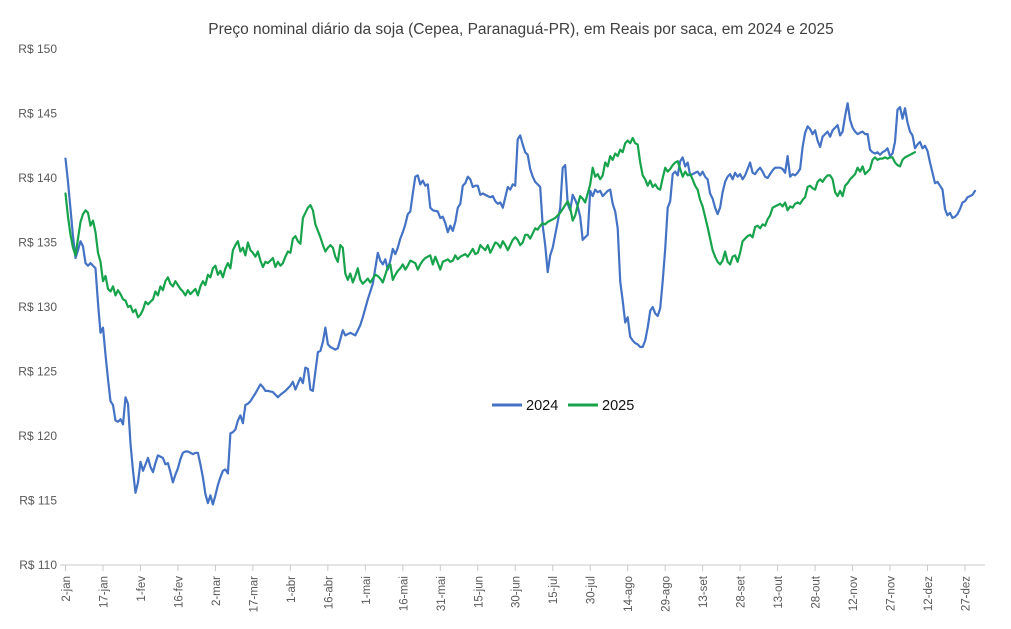  Describe the element at coordinates (37, 178) in the screenshot. I see `y-axis-tick-label: R$ 140` at that location.